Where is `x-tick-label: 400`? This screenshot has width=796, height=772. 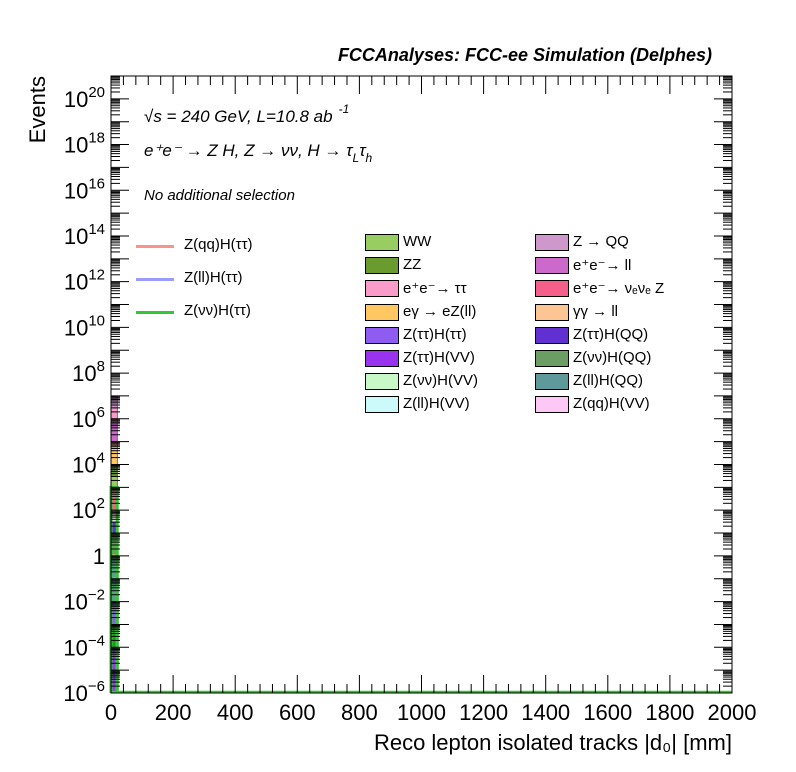
x-tick-label: 400 is located at coordinates (235, 712).